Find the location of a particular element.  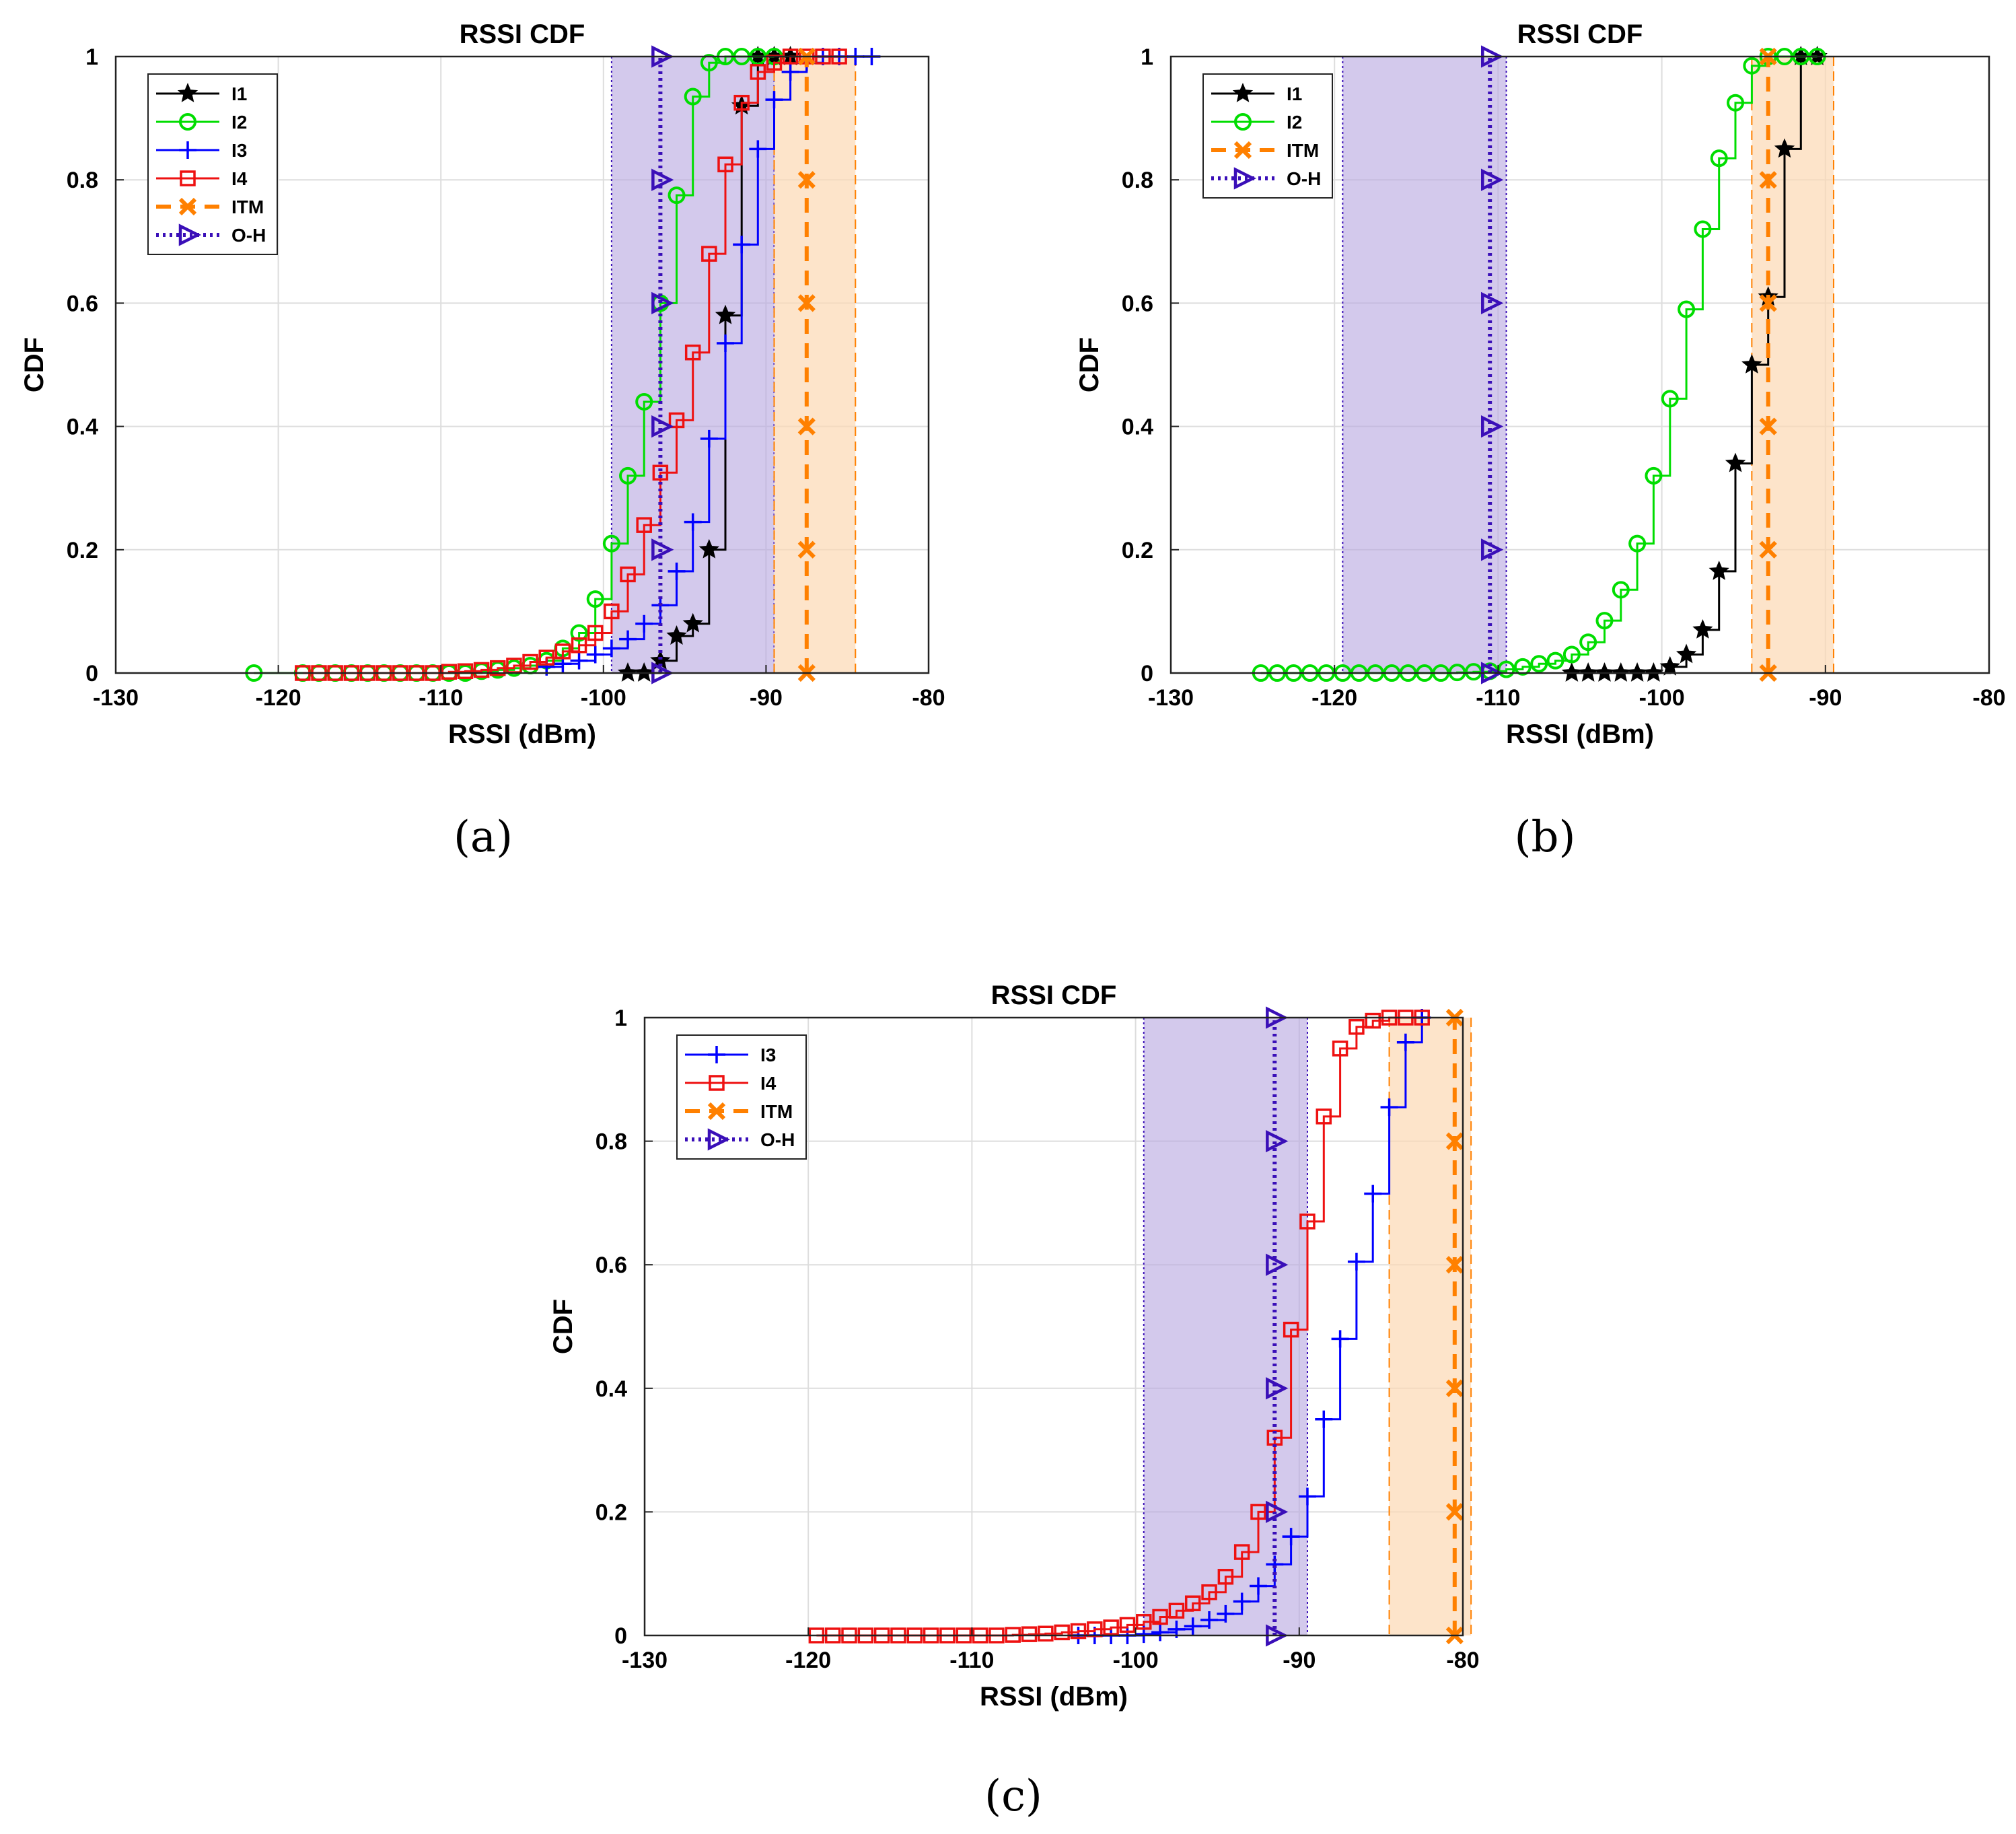

y-tick-label: 0.6 is located at coordinates (611, 1265).